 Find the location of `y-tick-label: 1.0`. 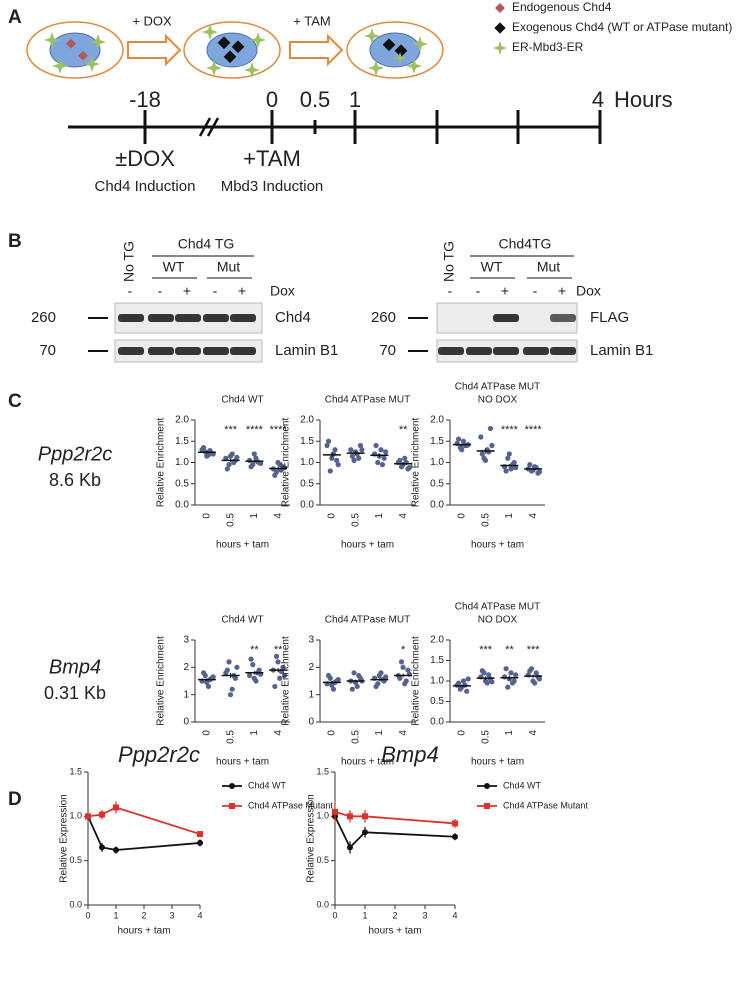

y-tick-label: 1.0 is located at coordinates (437, 681).